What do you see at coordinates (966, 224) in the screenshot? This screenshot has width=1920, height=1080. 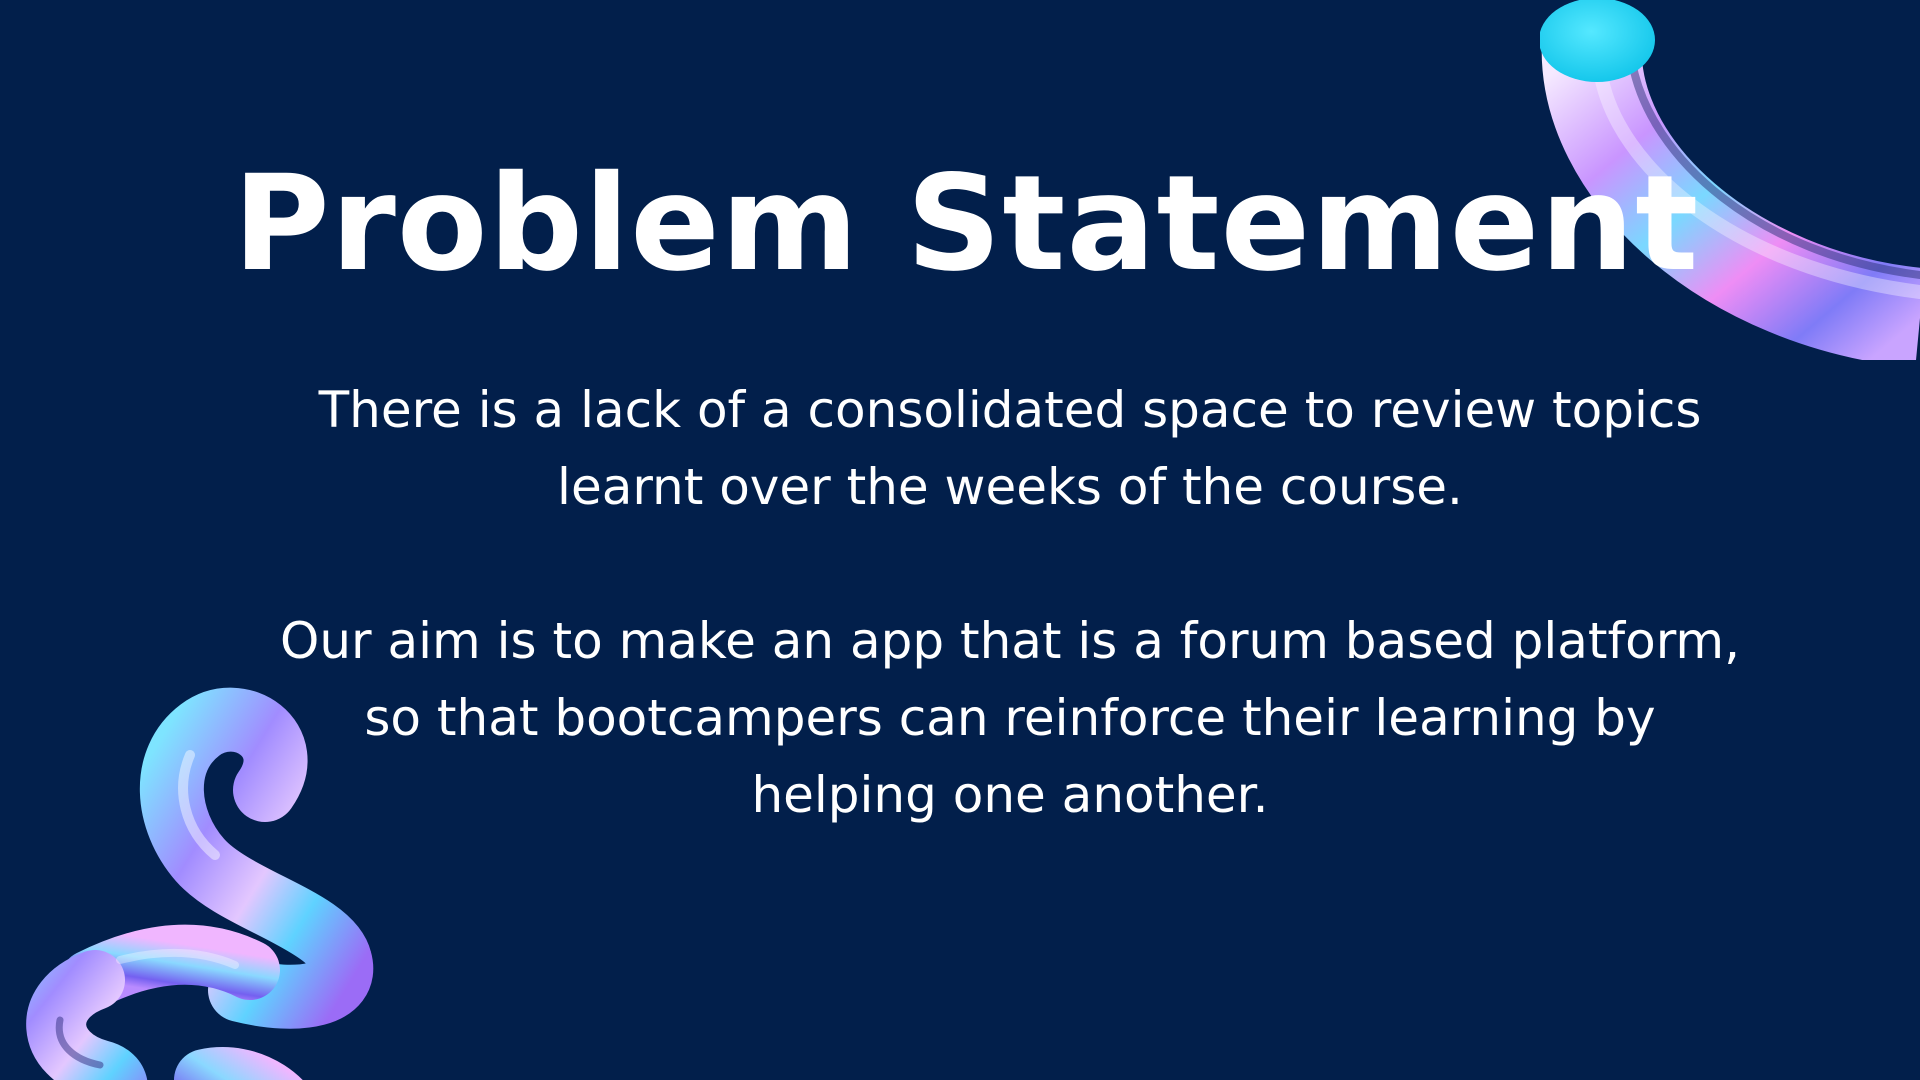 I see `slide-title: Problem Statement` at bounding box center [966, 224].